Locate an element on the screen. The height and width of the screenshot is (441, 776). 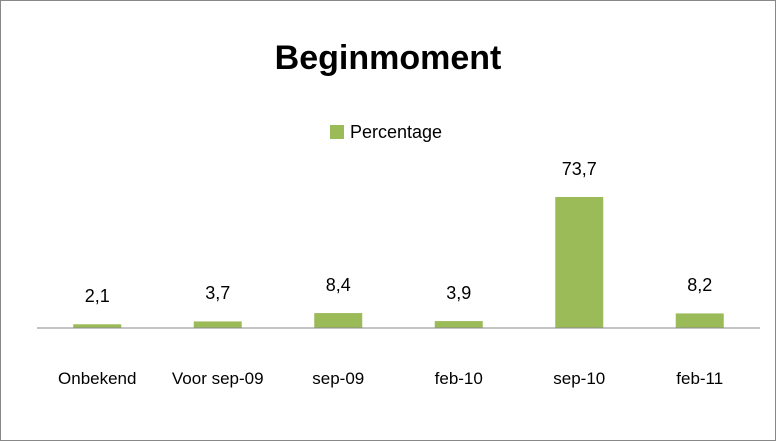
data-label: 3,9 is located at coordinates (458, 293).